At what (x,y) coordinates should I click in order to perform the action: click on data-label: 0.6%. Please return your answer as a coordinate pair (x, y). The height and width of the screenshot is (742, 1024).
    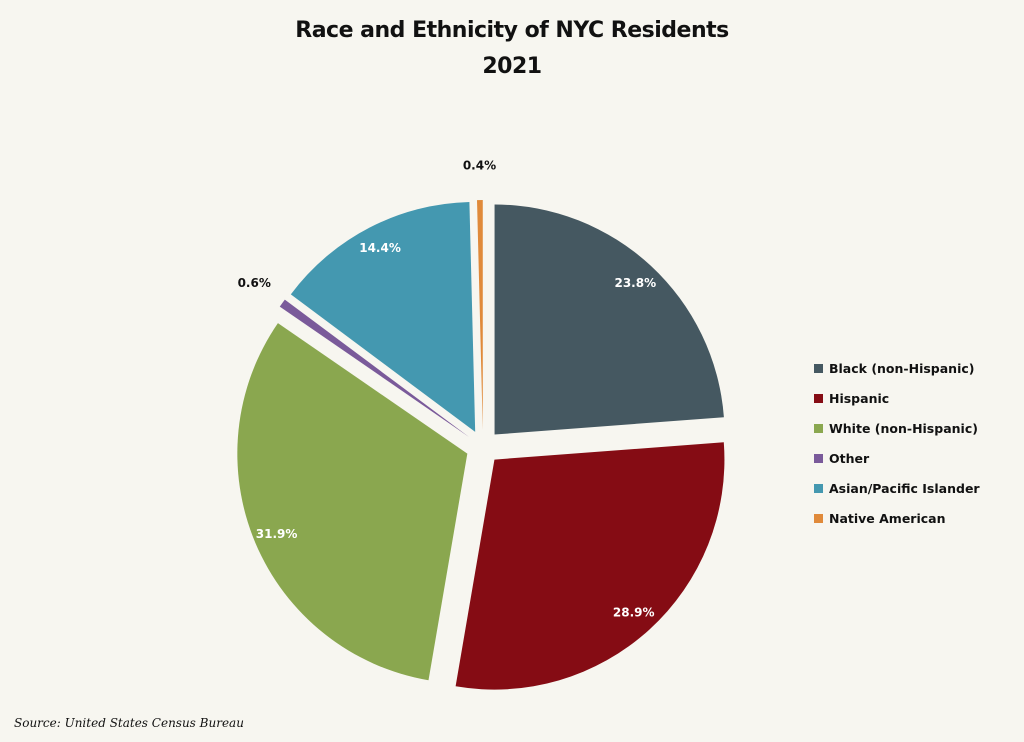
    Looking at the image, I should click on (254, 283).